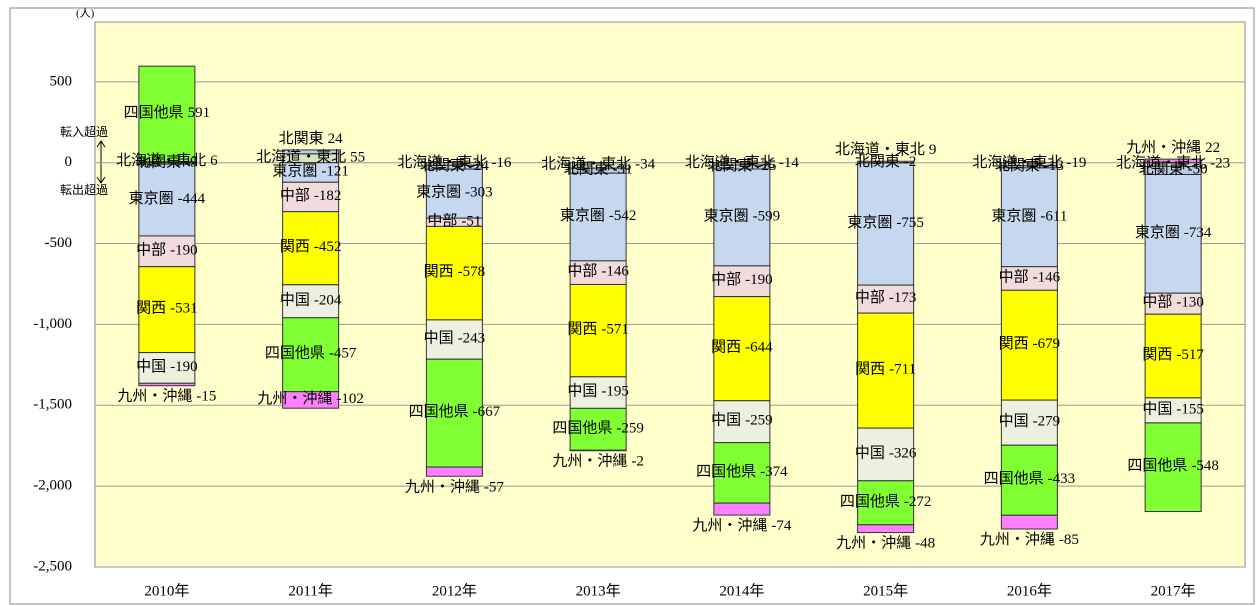 The image size is (1260, 606). What do you see at coordinates (1173, 302) in the screenshot?
I see `data-label: 中部 -130` at bounding box center [1173, 302].